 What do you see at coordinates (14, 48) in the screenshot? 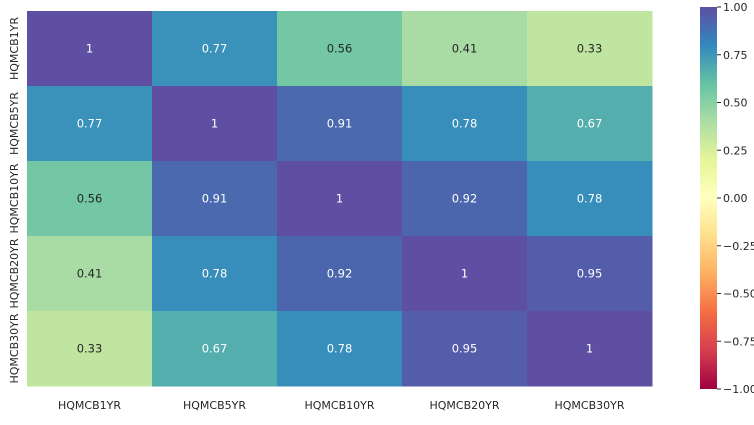
I see `y-tick-label: HQMCB1YR` at bounding box center [14, 48].